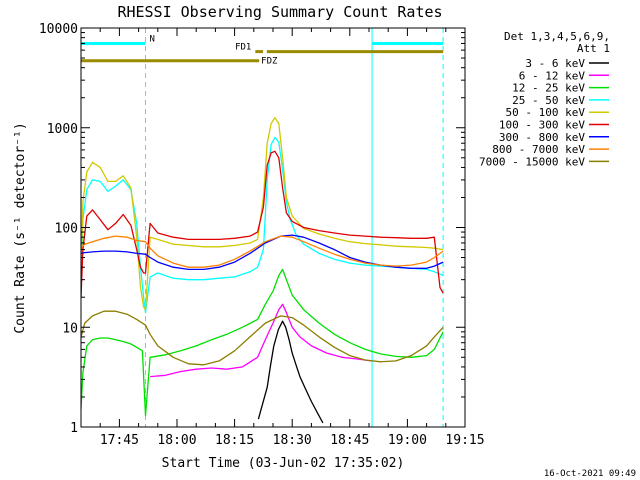 The width and height of the screenshot is (640, 480). I want to click on y-tick-label: 10000, so click(58, 29).